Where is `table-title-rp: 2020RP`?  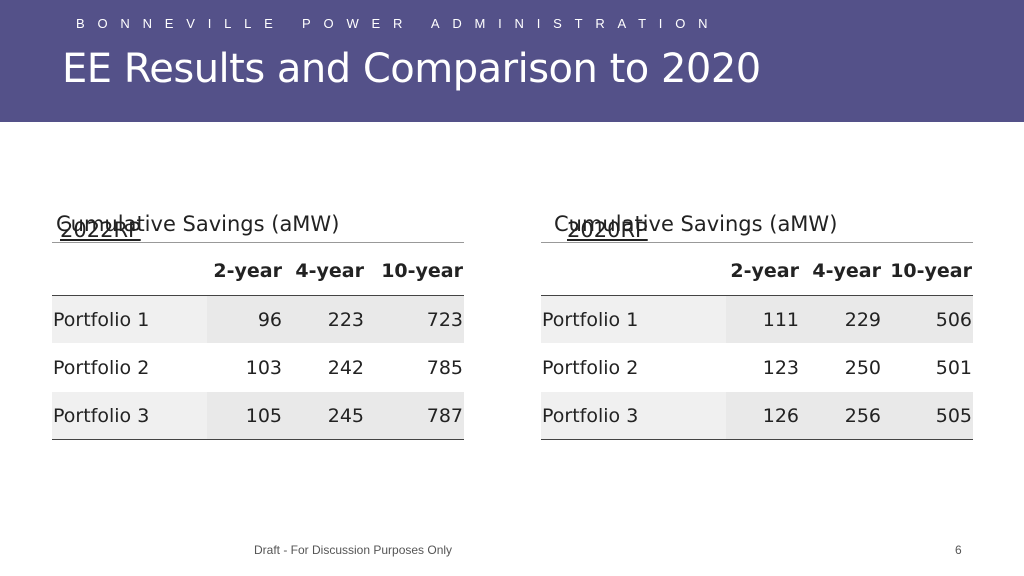
table-title-rp: 2020RP is located at coordinates (607, 230).